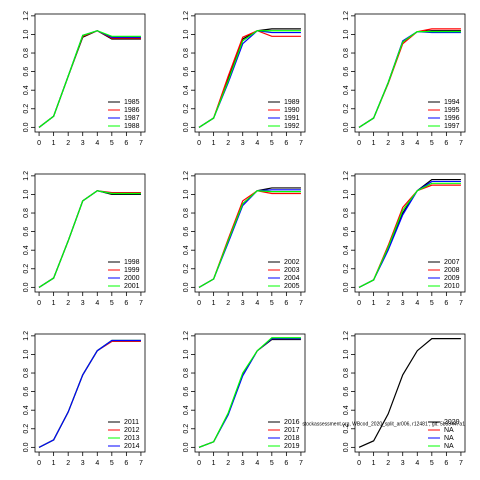  What do you see at coordinates (132, 430) in the screenshot?
I see `legend-label: 2012` at bounding box center [132, 430].